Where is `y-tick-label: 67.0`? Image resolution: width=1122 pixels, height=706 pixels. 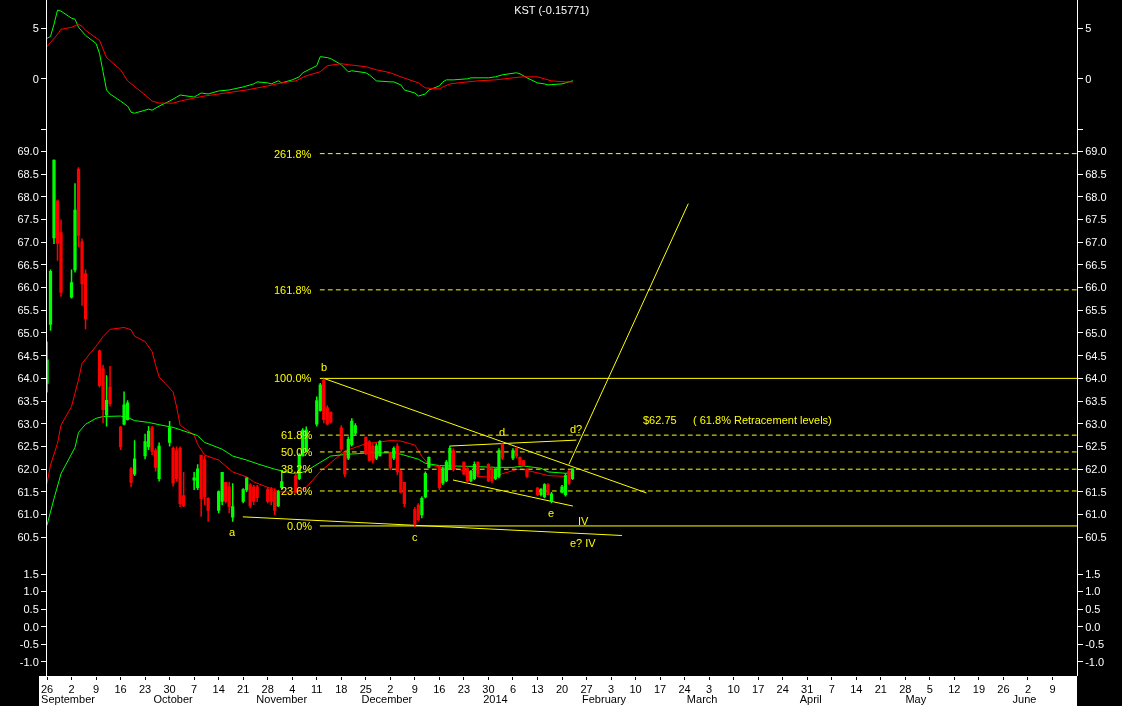 y-tick-label: 67.0 is located at coordinates (28, 242).